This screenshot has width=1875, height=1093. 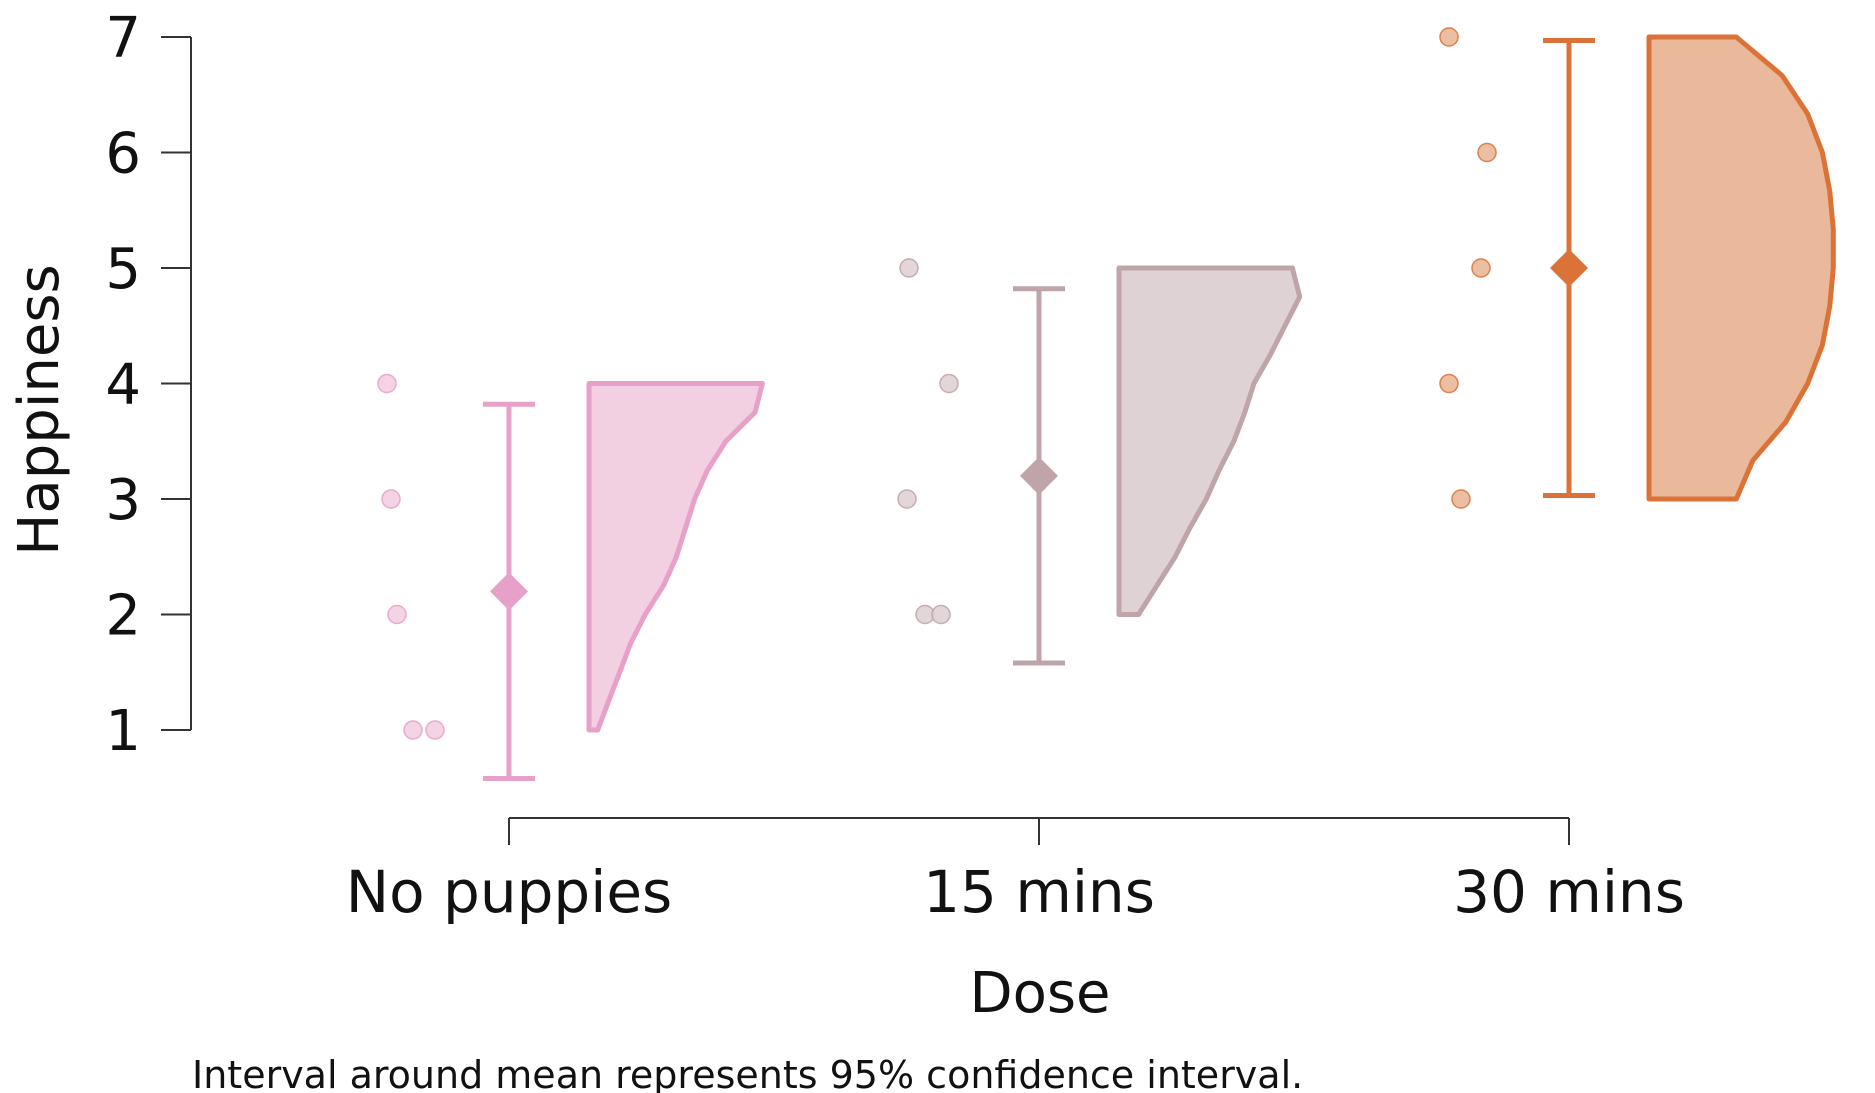 I want to click on y-tick-label: 2, so click(x=123, y=616).